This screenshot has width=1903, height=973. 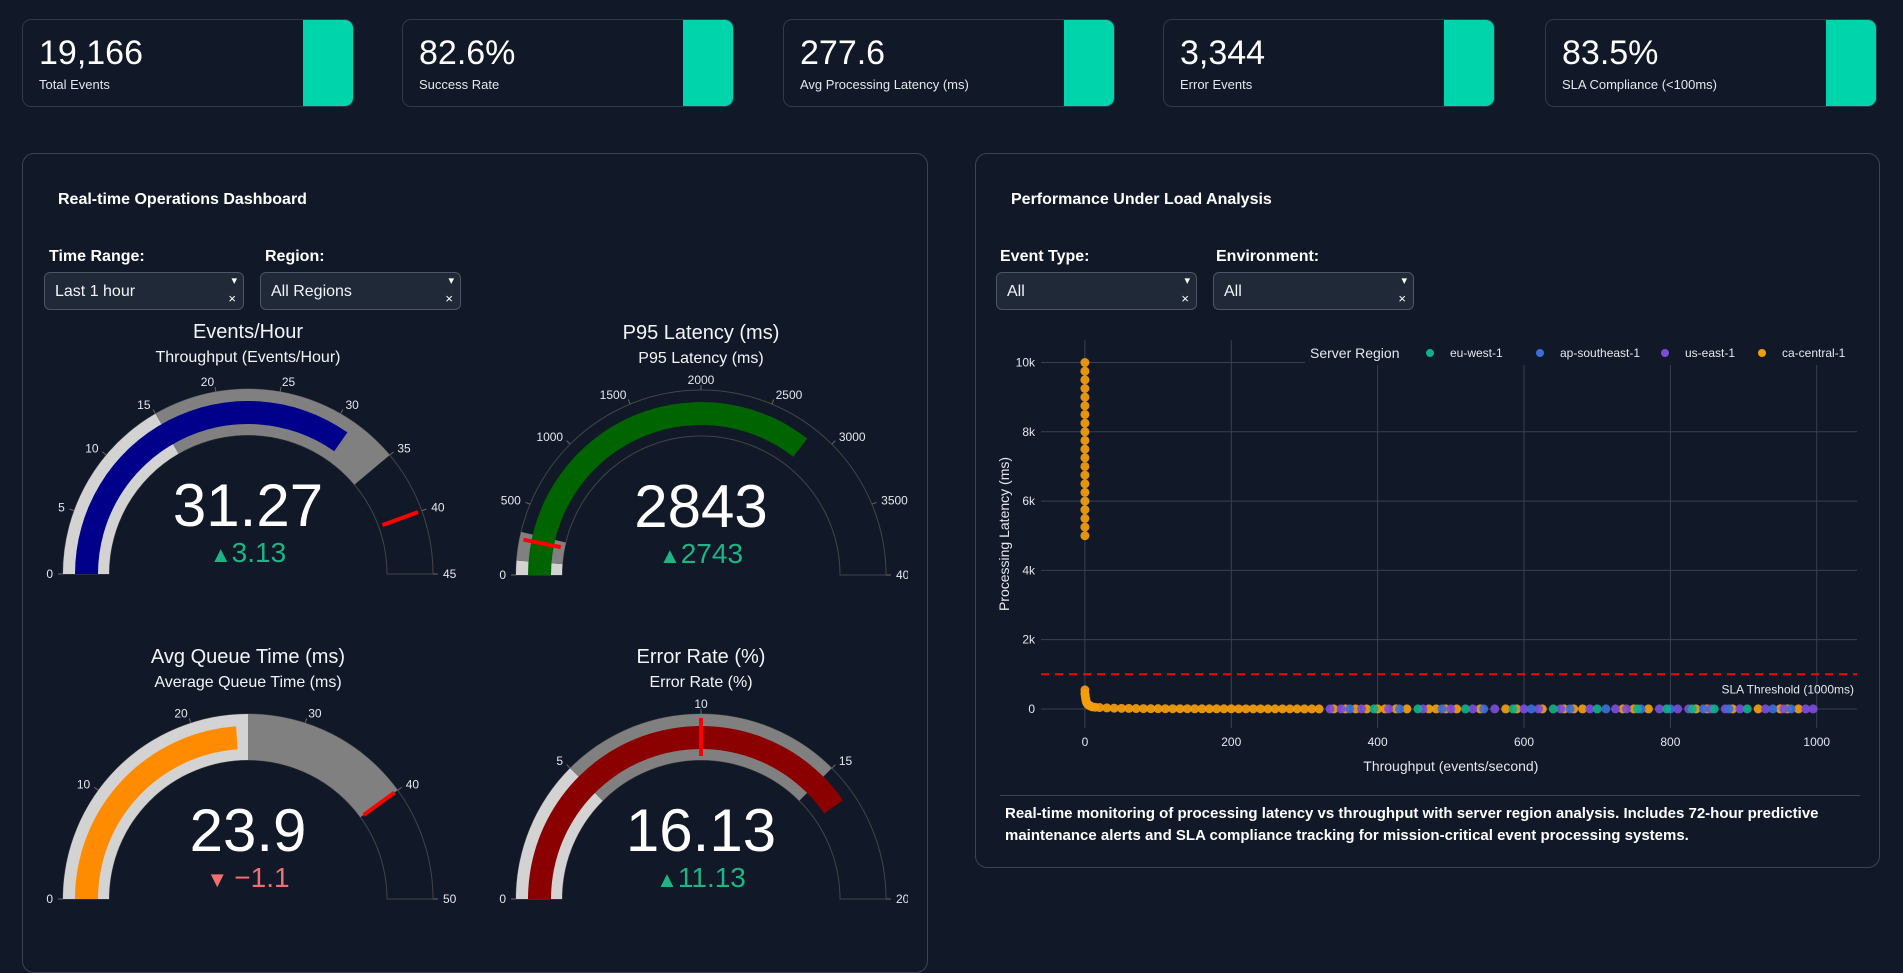 I want to click on delta-up-icon: ▲, so click(x=221, y=554).